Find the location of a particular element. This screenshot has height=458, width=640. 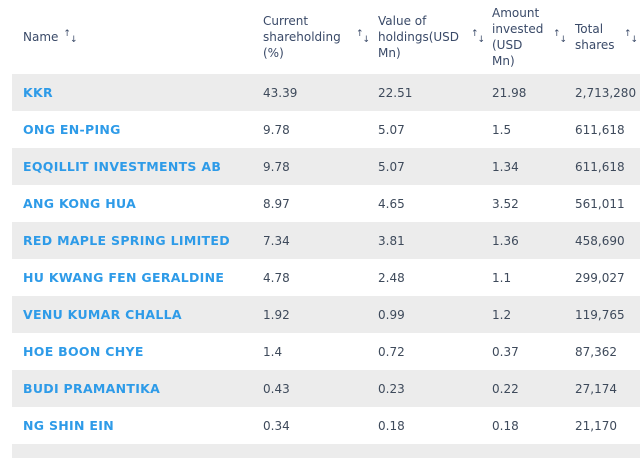

value-of-holdings-cell: 0.99 is located at coordinates (391, 314).